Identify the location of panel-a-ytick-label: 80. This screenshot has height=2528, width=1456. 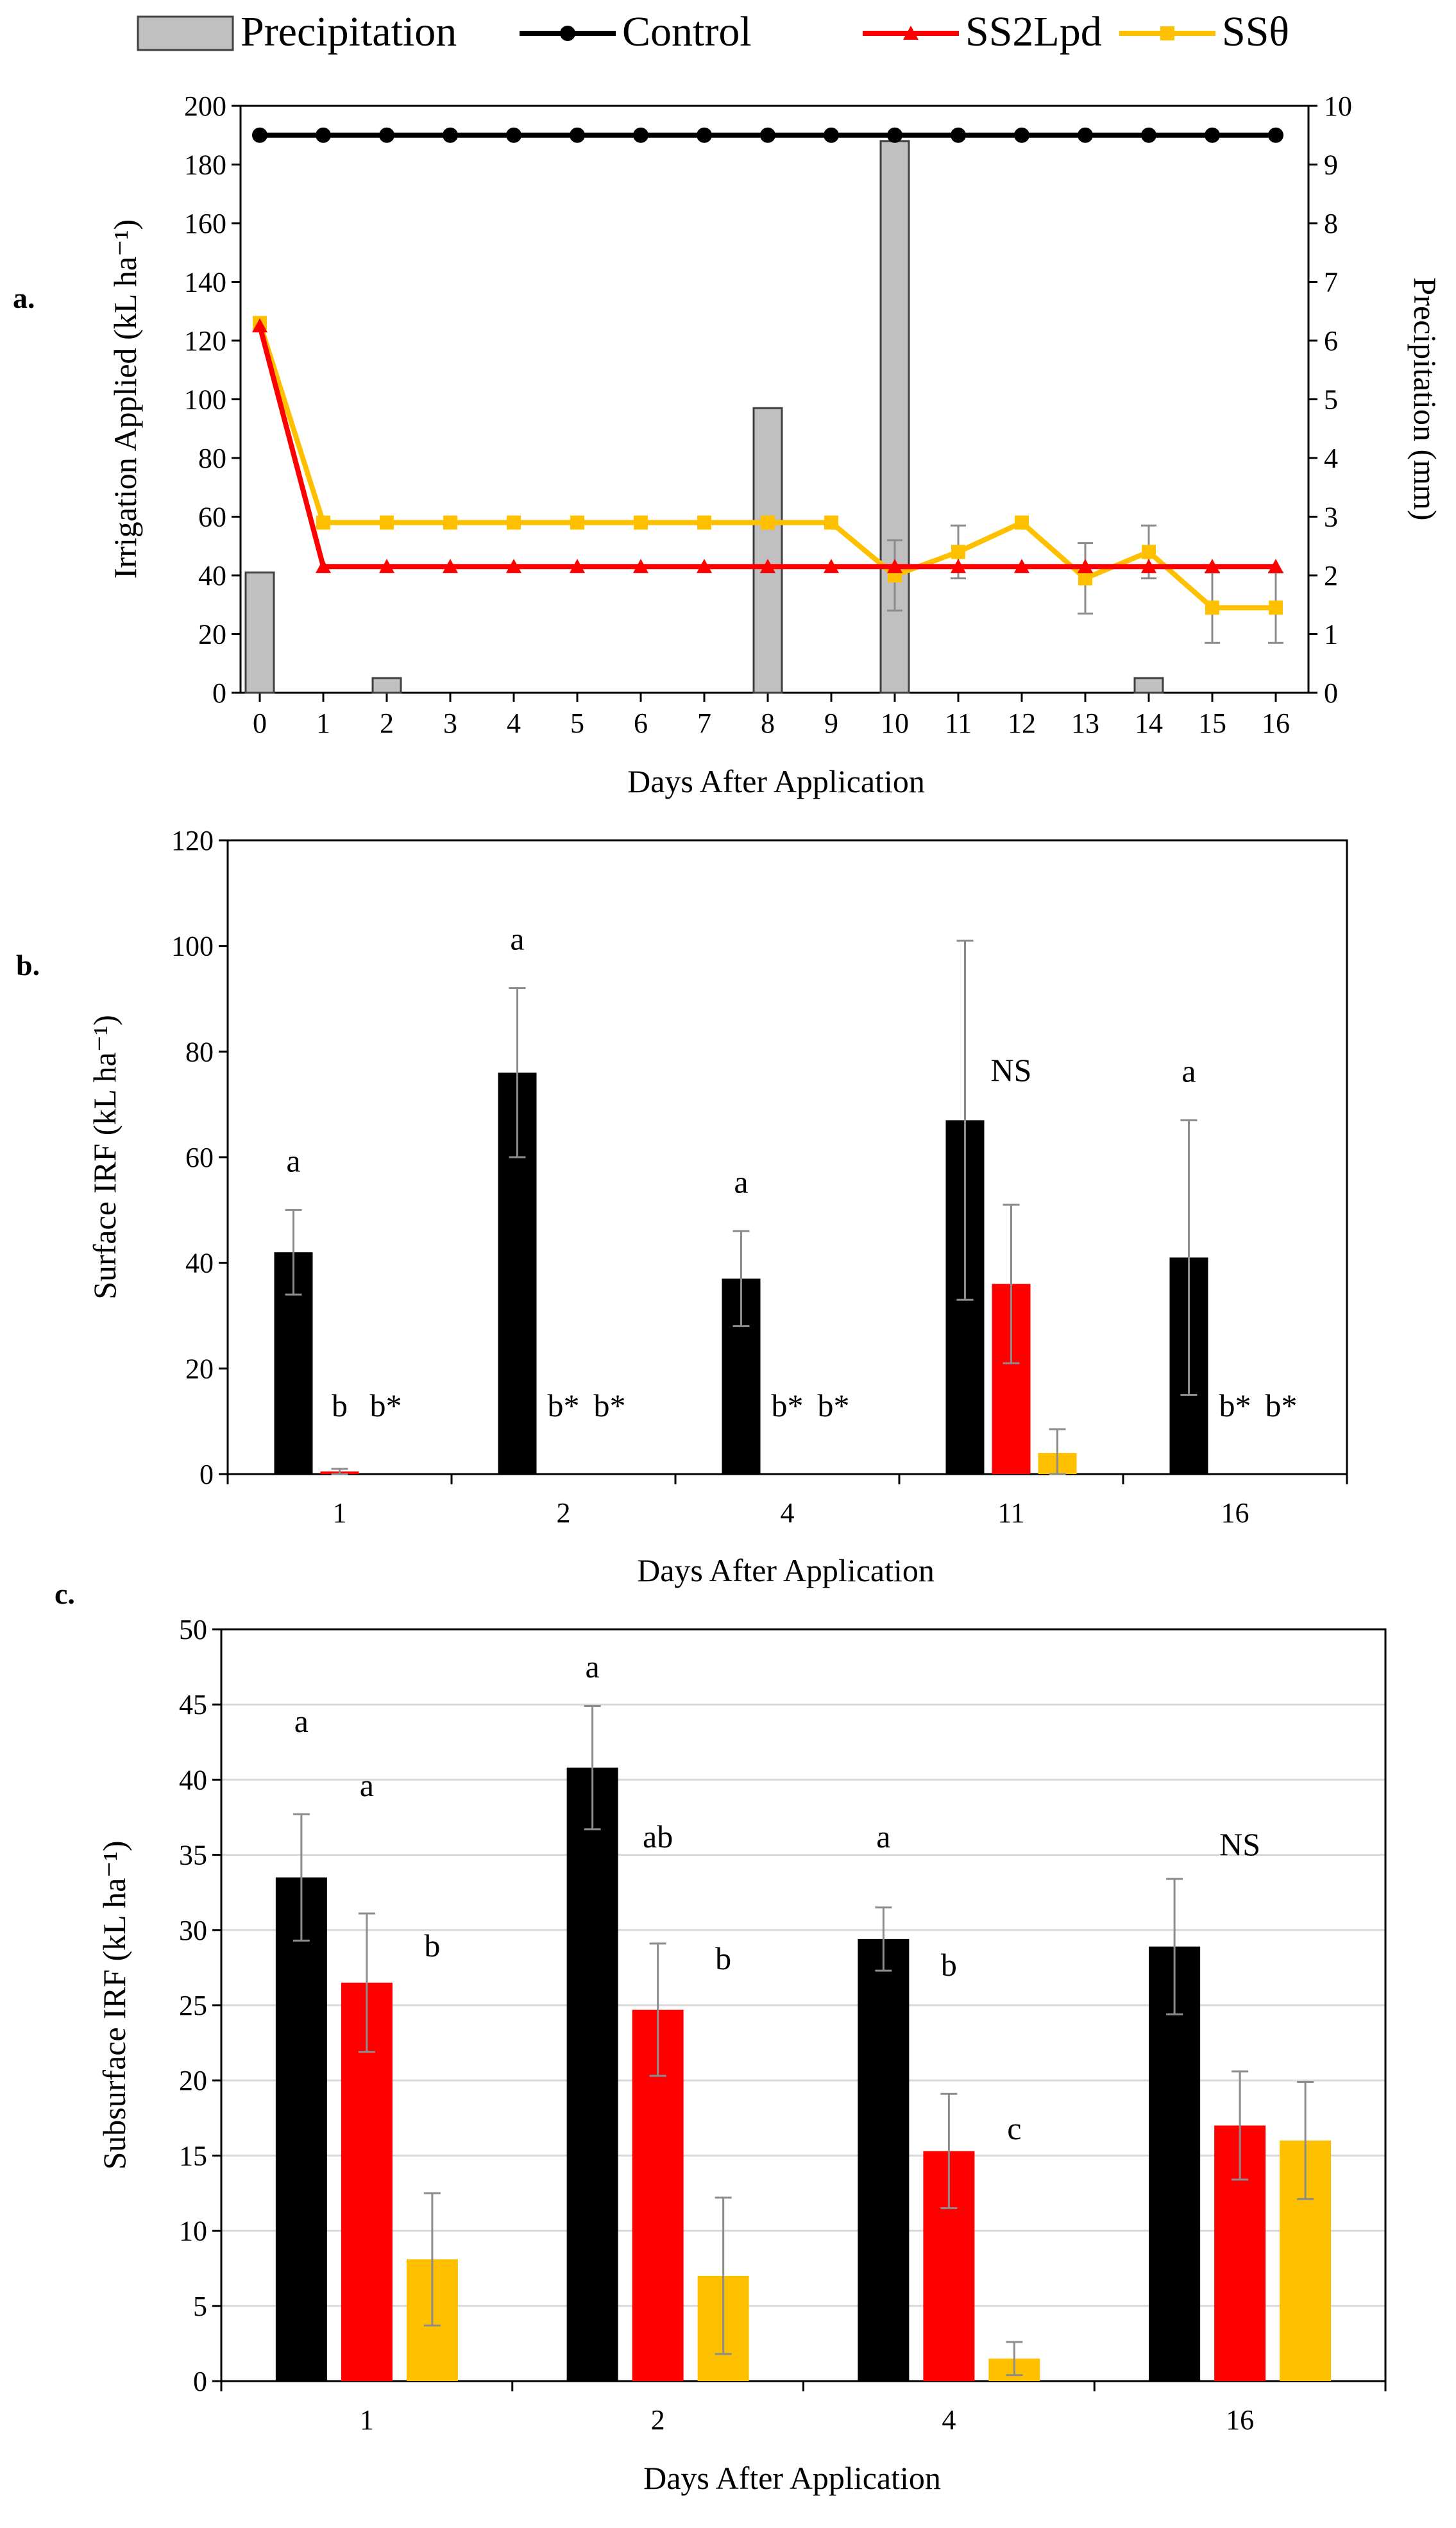
(212, 459).